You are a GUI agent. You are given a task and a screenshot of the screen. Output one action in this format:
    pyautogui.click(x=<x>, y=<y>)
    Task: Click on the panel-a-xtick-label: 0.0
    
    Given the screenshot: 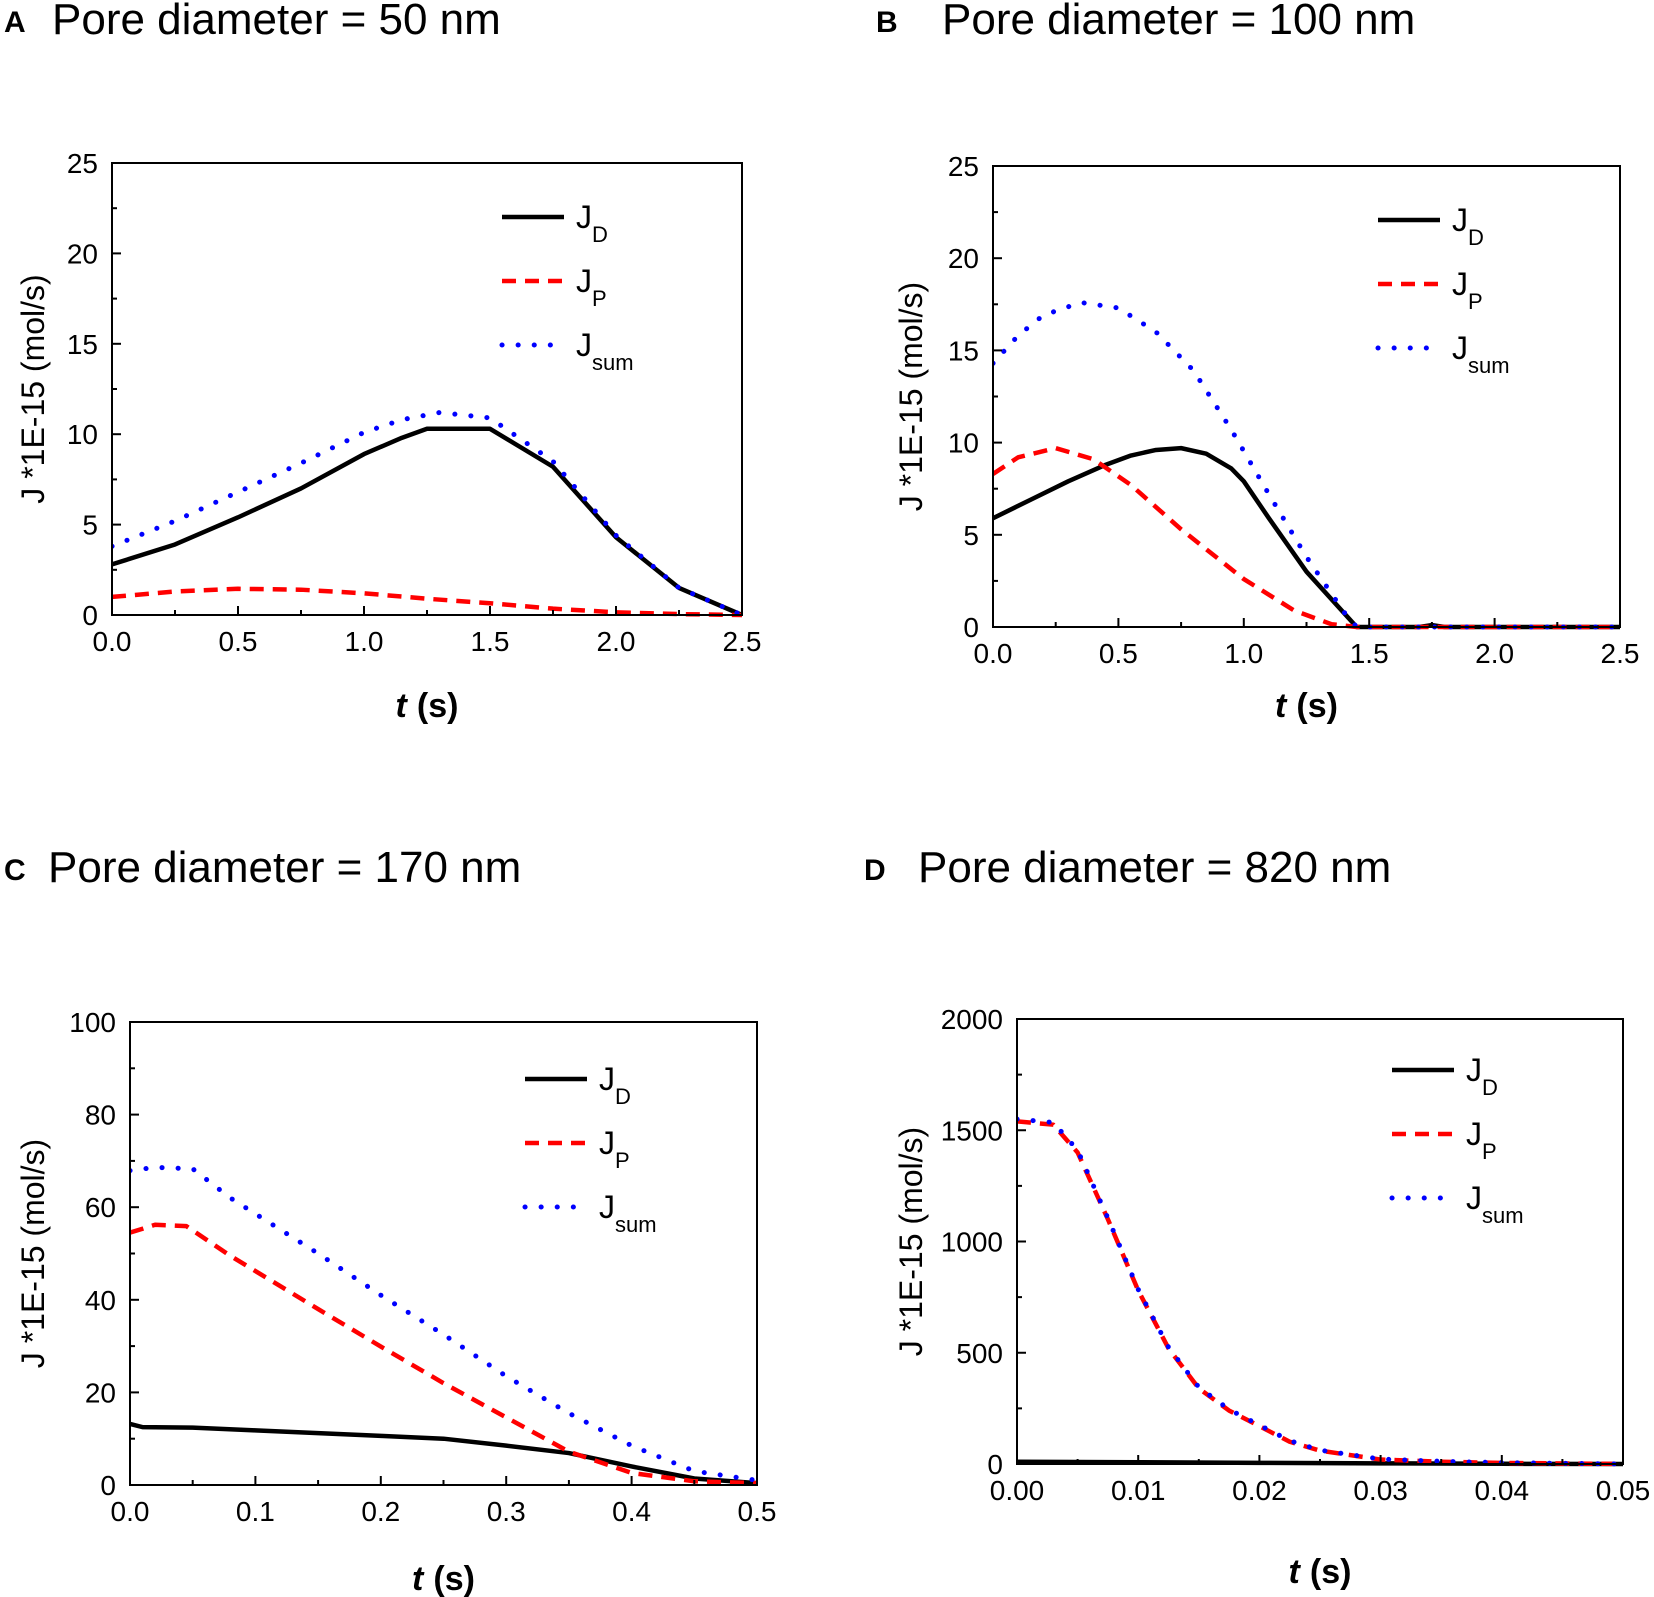 What is the action you would take?
    pyautogui.click(x=112, y=641)
    